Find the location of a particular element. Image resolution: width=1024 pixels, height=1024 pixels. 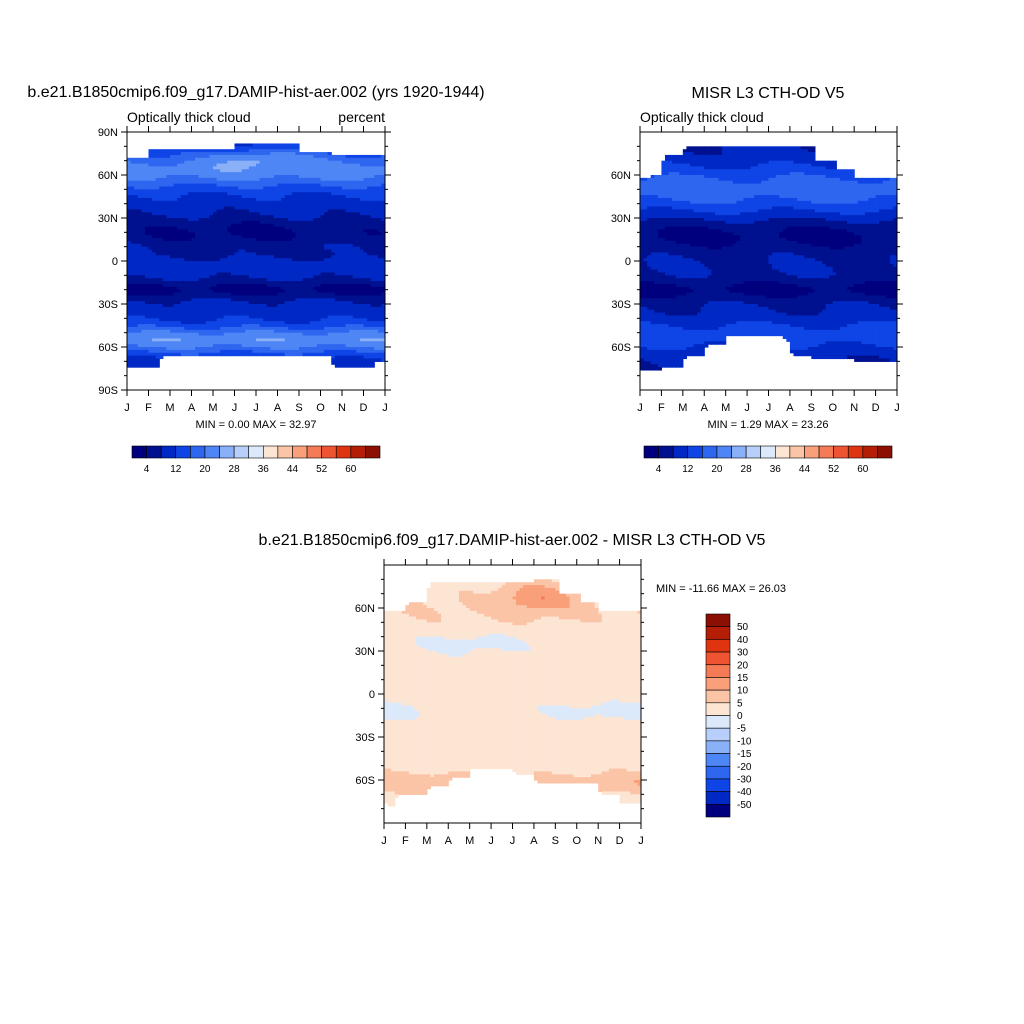

x-tick-label: A is located at coordinates (705, 408).